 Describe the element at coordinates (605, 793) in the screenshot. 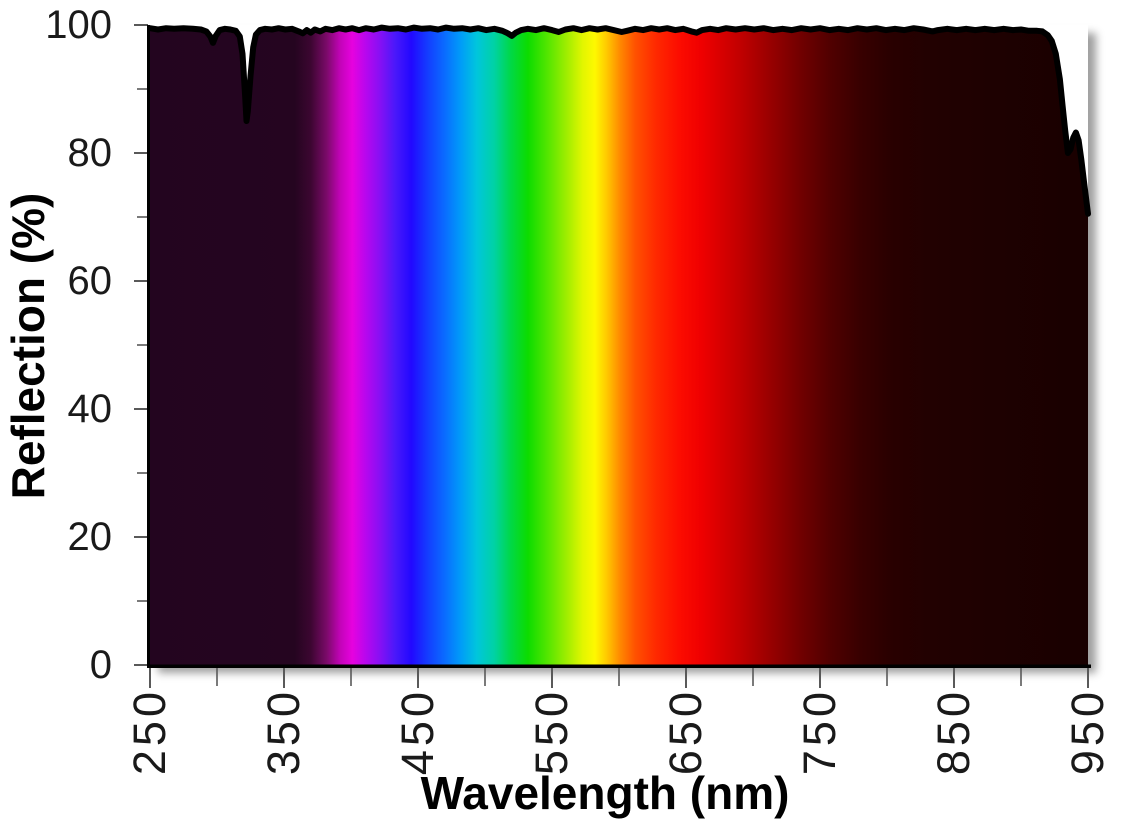

I see `x-axis-title: Wavelength (nm)` at that location.